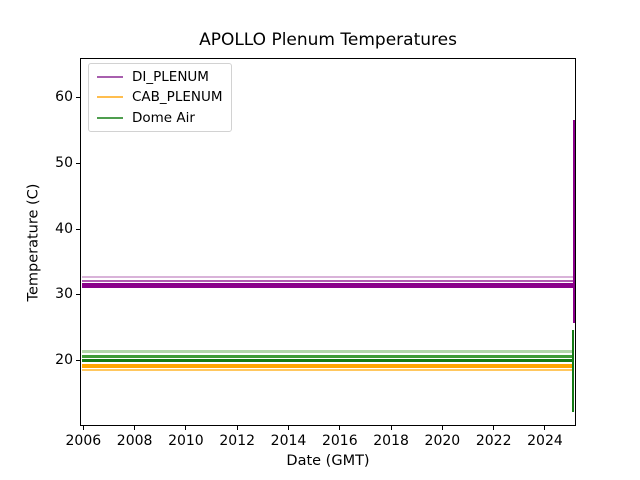 The width and height of the screenshot is (640, 480). Describe the element at coordinates (328, 461) in the screenshot. I see `x-axis-label: Date (GMT)` at that location.